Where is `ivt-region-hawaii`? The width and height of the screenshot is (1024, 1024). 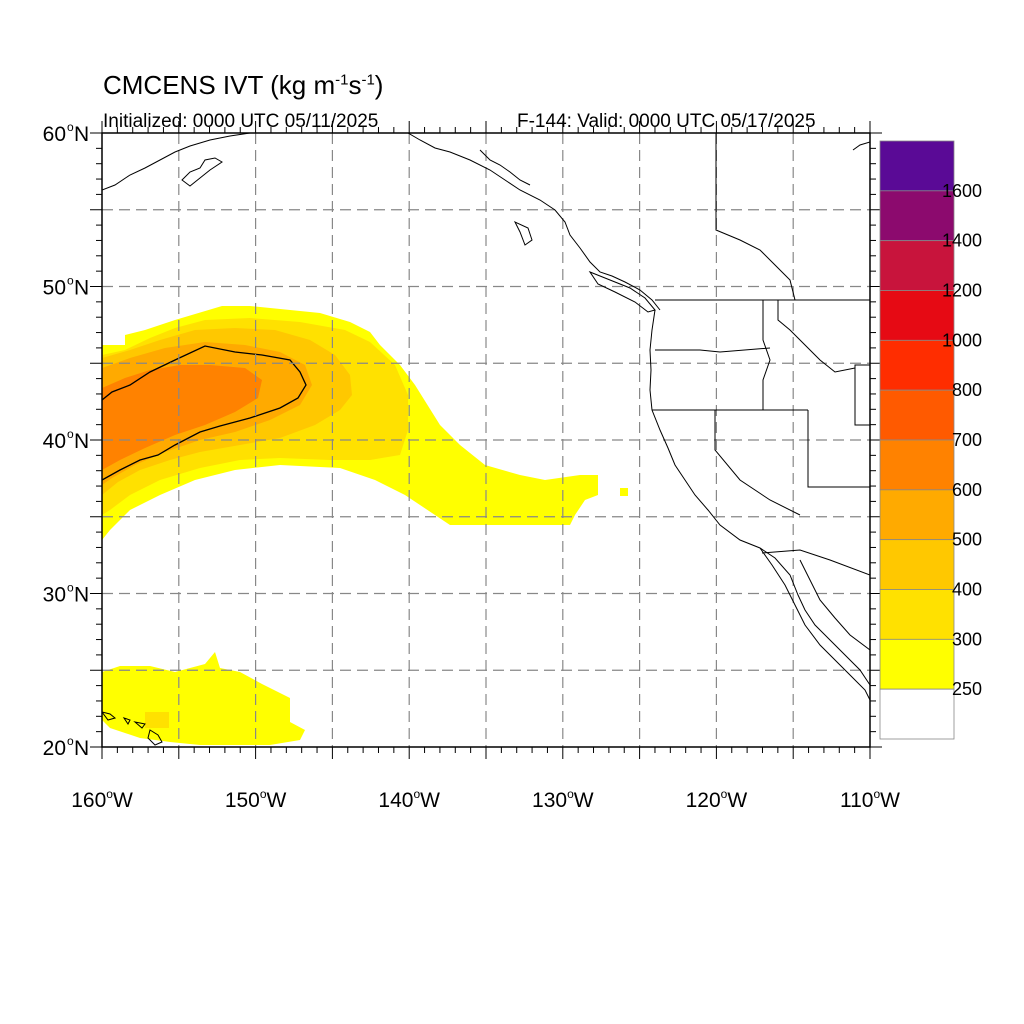
ivt-region-hawaii is located at coordinates (203, 698).